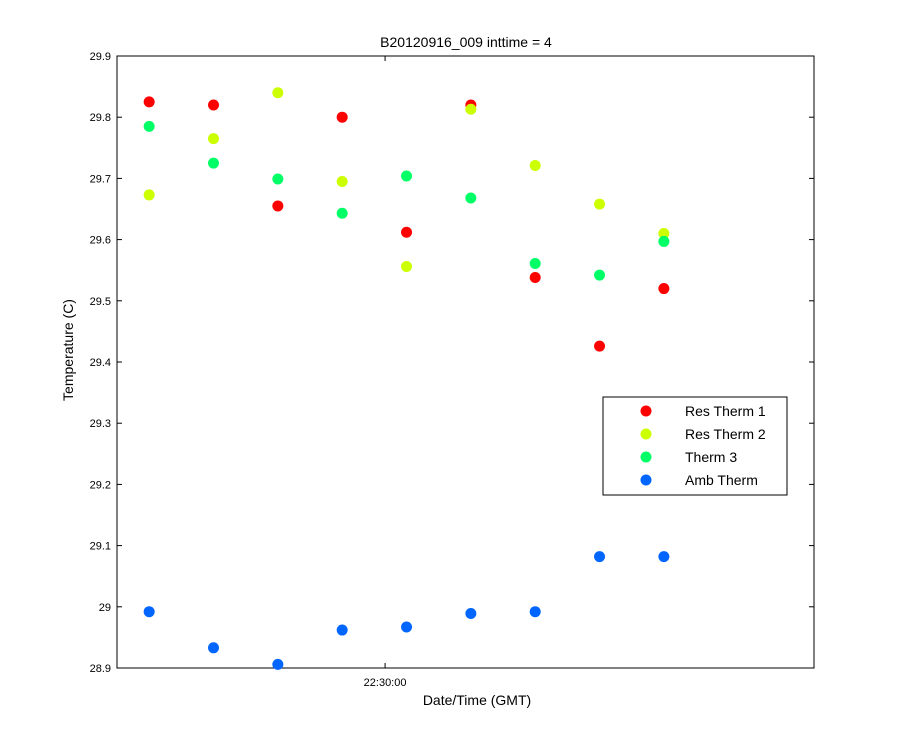 The image size is (900, 750). Describe the element at coordinates (100, 363) in the screenshot. I see `y-tick-label: 29.4` at that location.